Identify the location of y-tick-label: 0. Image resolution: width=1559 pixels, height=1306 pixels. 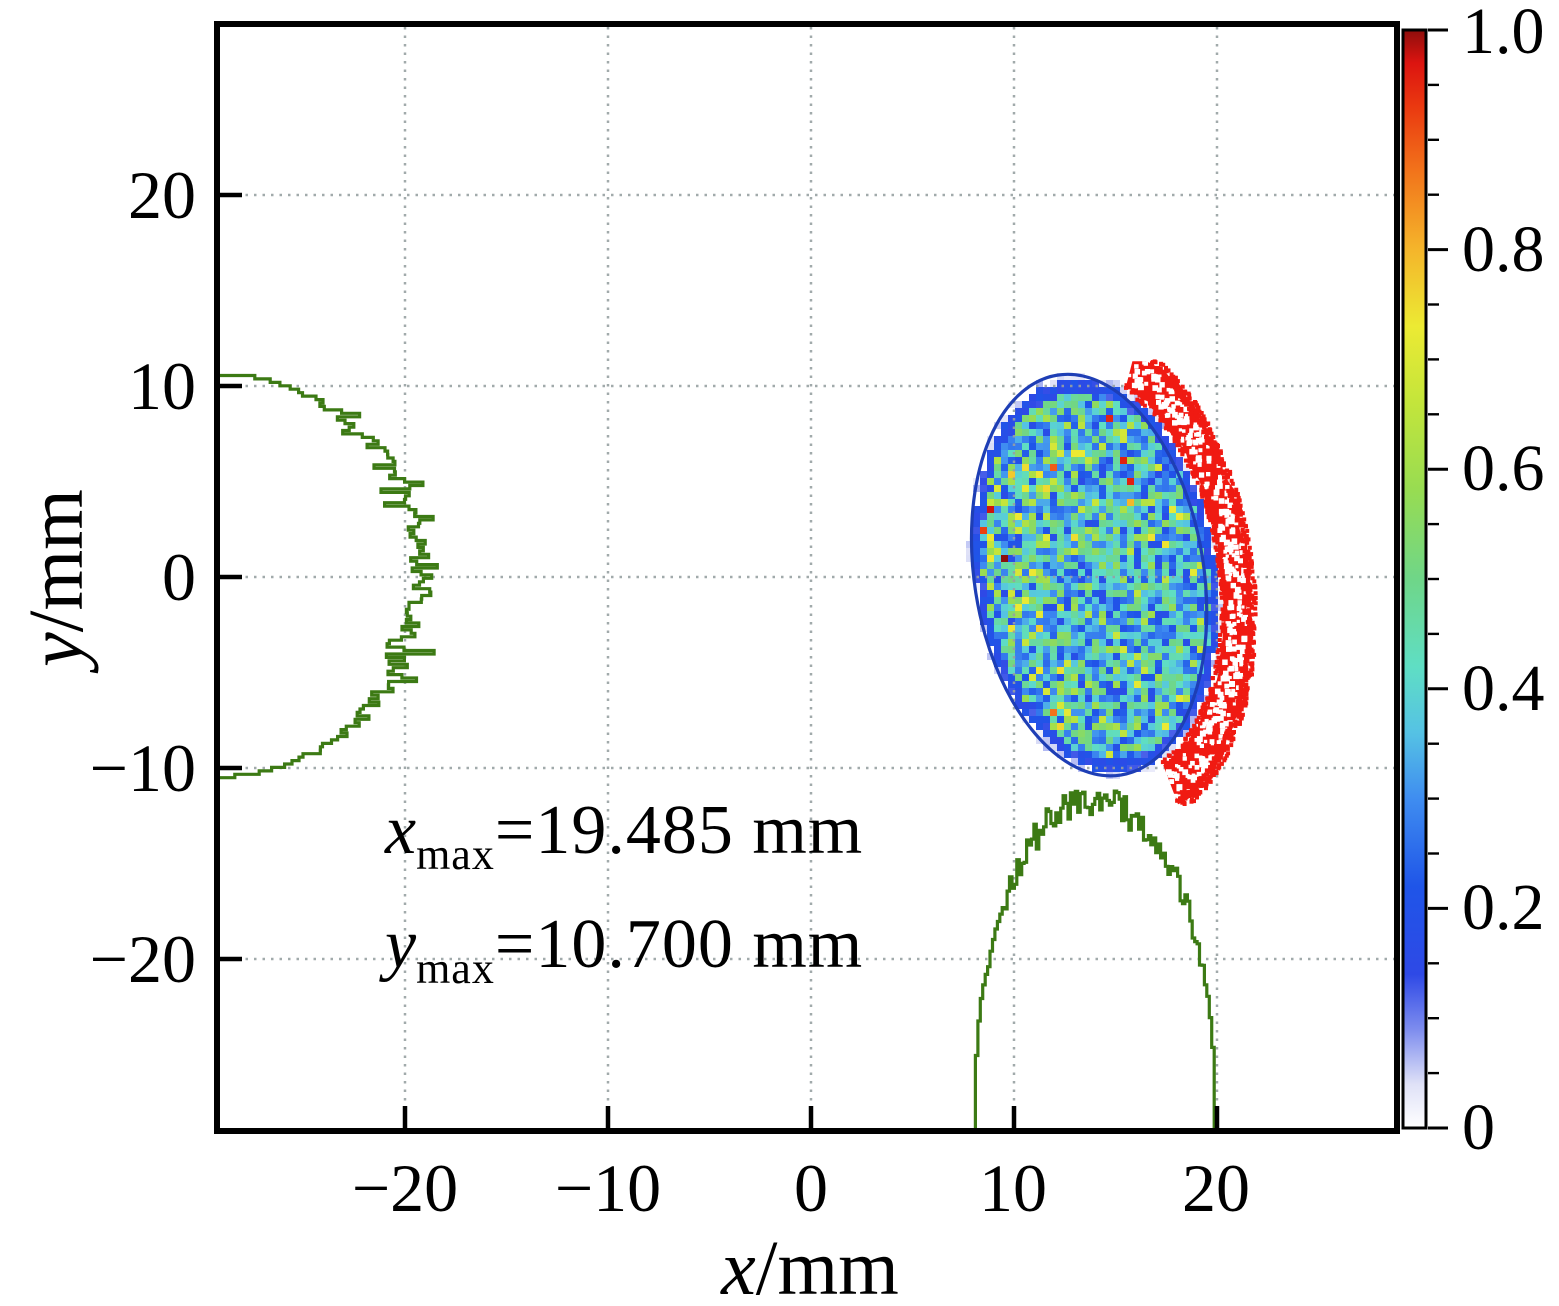
(179, 577).